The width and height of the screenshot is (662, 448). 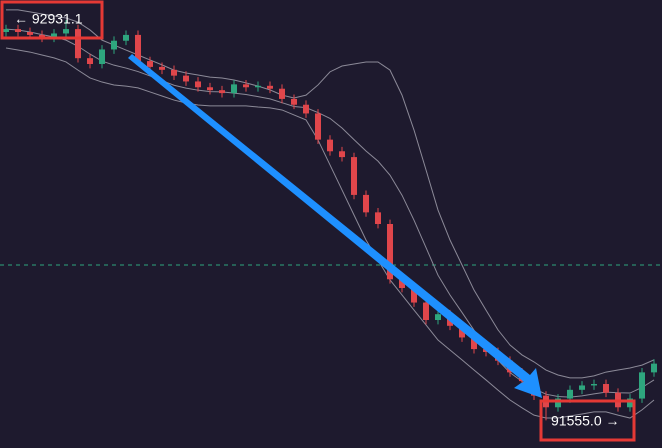 I want to click on annotation: 91555.0 →, so click(x=585, y=421).